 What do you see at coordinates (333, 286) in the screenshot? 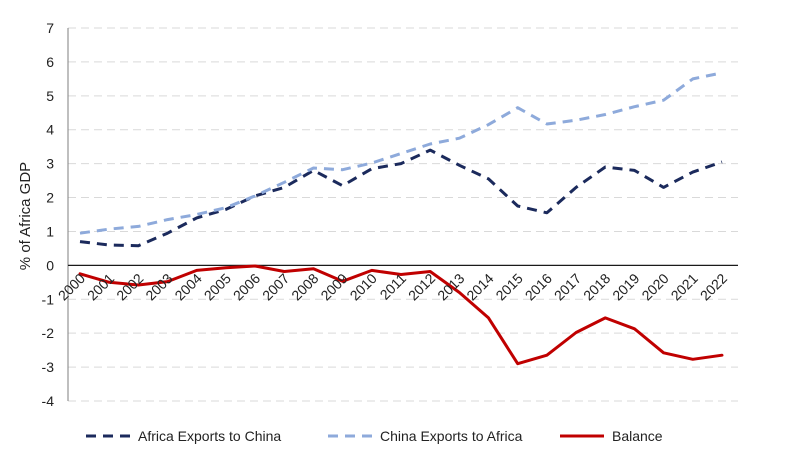
I see `x-tick-label: 2009` at bounding box center [333, 286].